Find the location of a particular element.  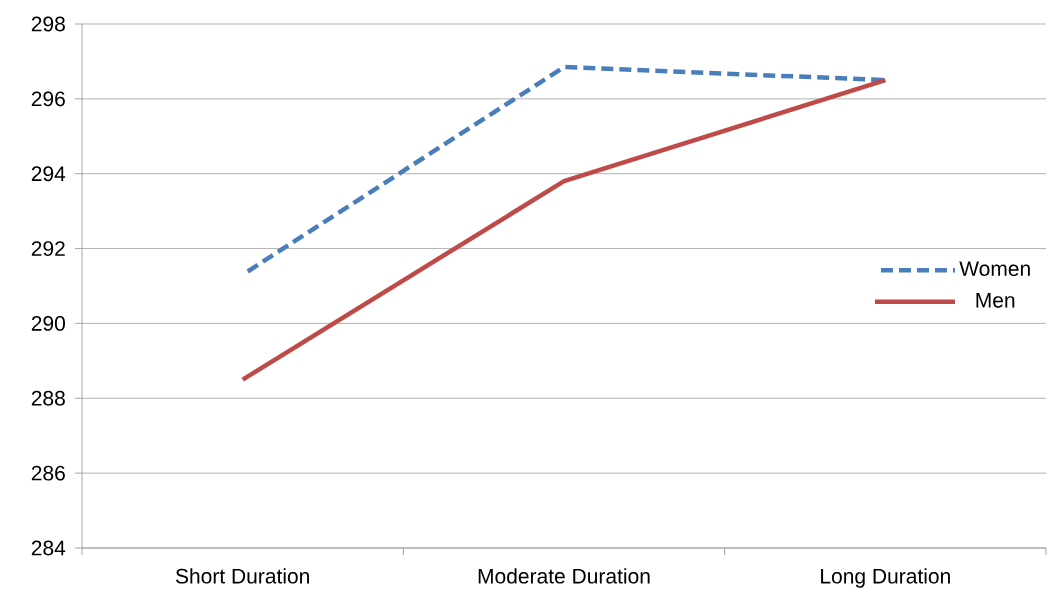

y-tick-label: 286 is located at coordinates (48, 473).